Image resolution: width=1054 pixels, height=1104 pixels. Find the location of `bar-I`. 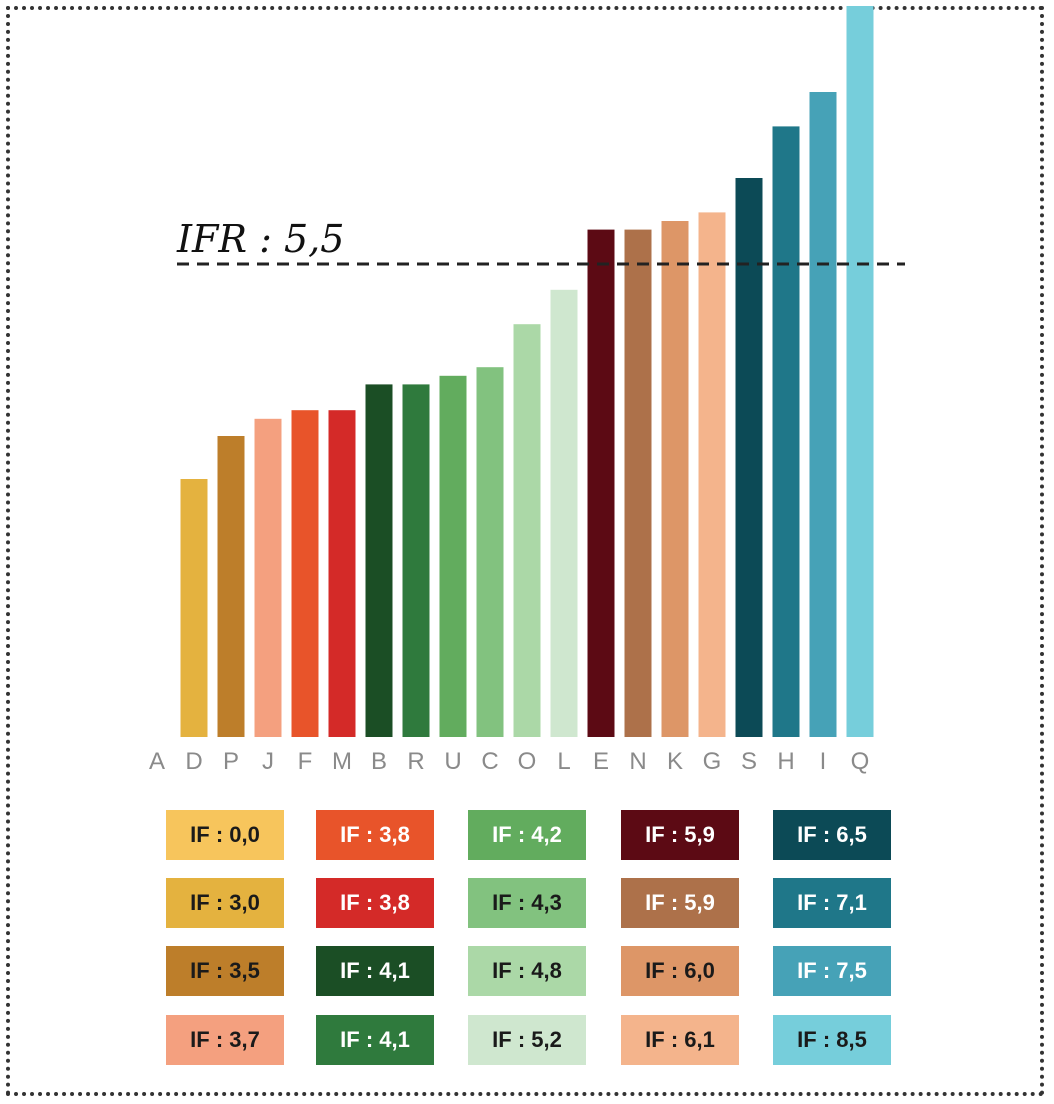

bar-I is located at coordinates (823, 414).